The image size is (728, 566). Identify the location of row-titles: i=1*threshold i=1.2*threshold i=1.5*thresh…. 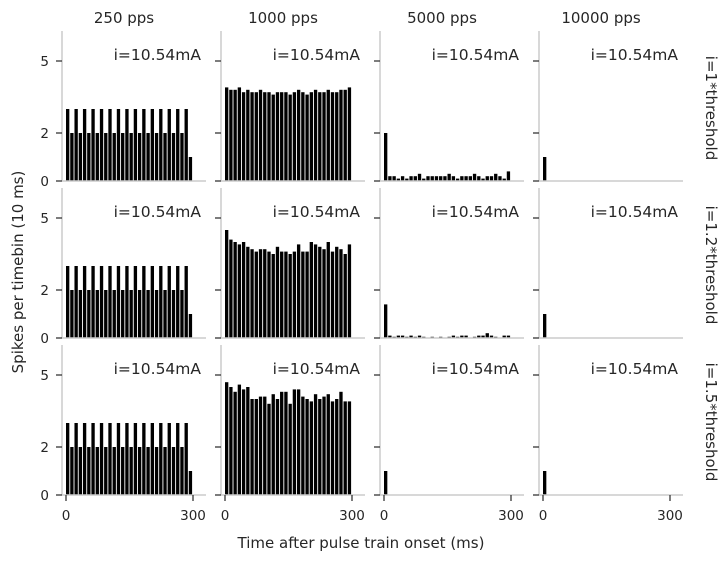
(711, 269).